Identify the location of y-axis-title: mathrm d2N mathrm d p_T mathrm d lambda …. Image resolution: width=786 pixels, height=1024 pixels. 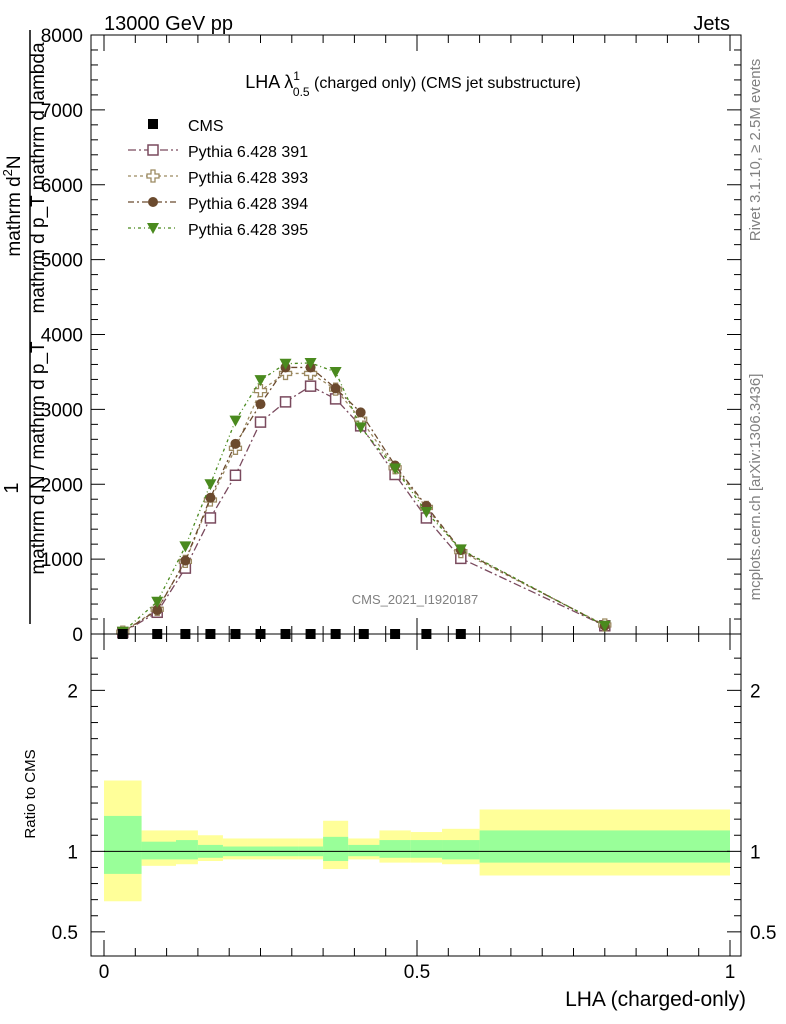
(24, 327).